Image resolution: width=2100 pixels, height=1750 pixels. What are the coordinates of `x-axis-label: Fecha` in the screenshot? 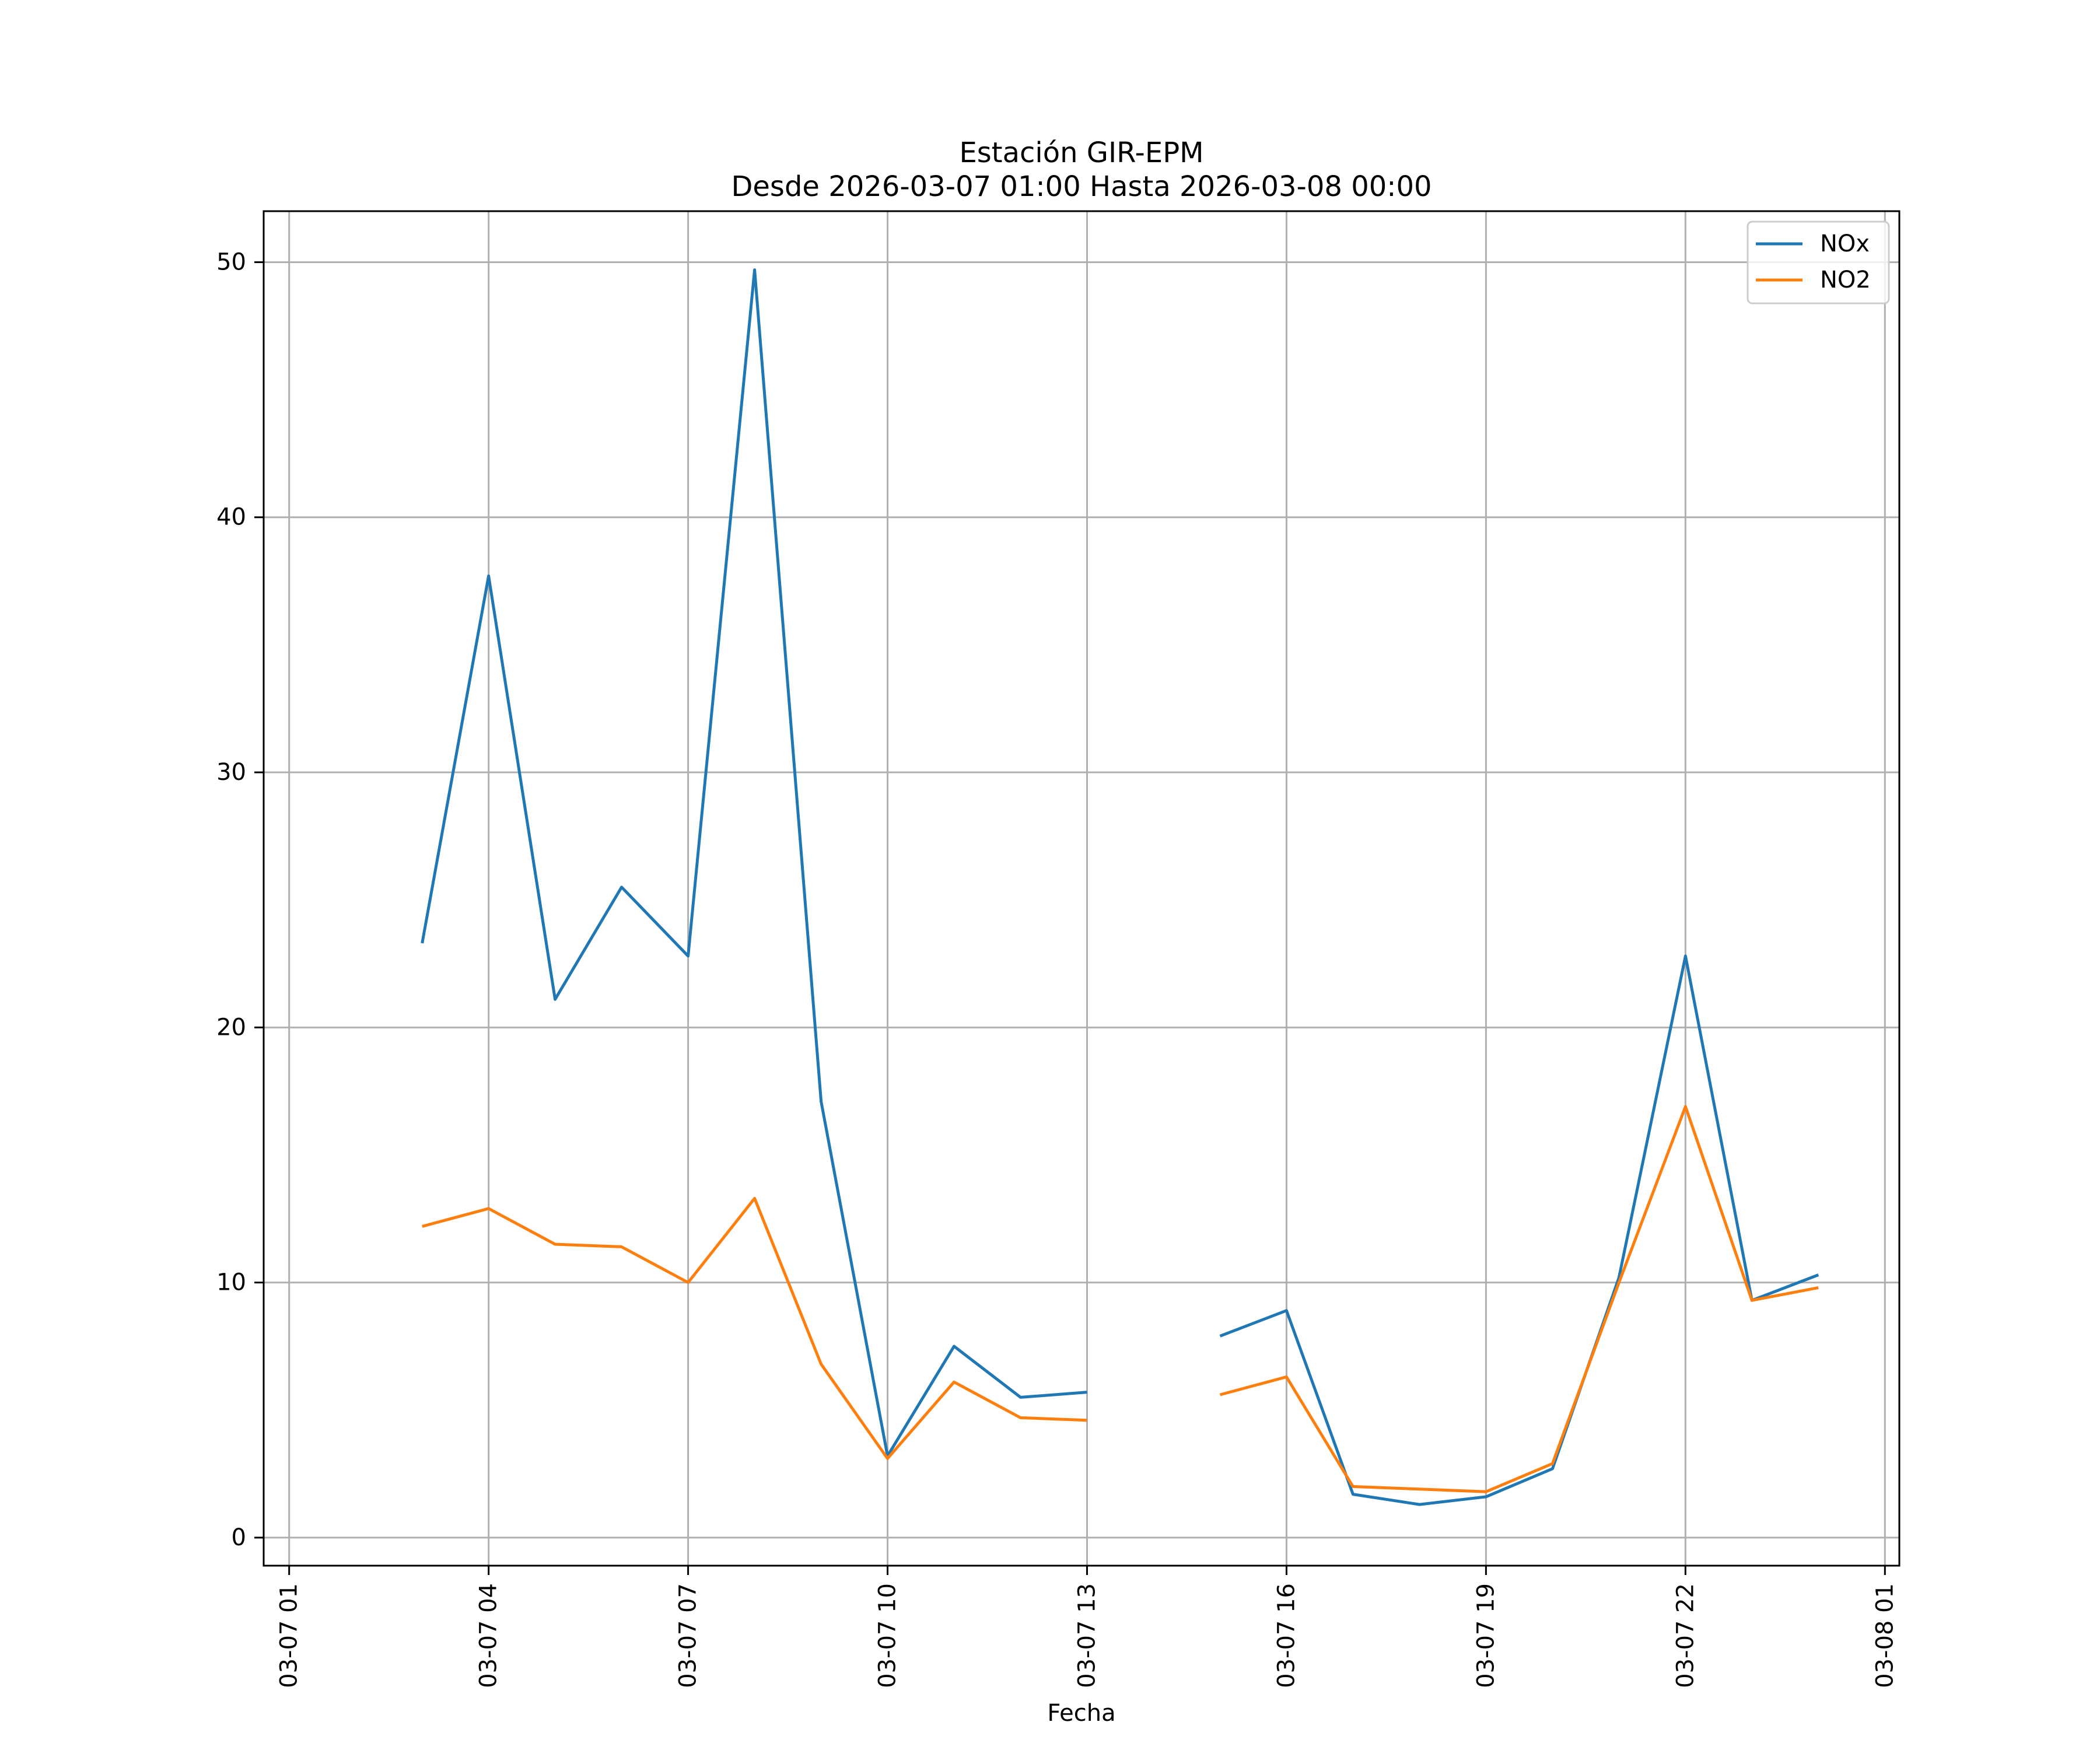 It's located at (1081, 1713).